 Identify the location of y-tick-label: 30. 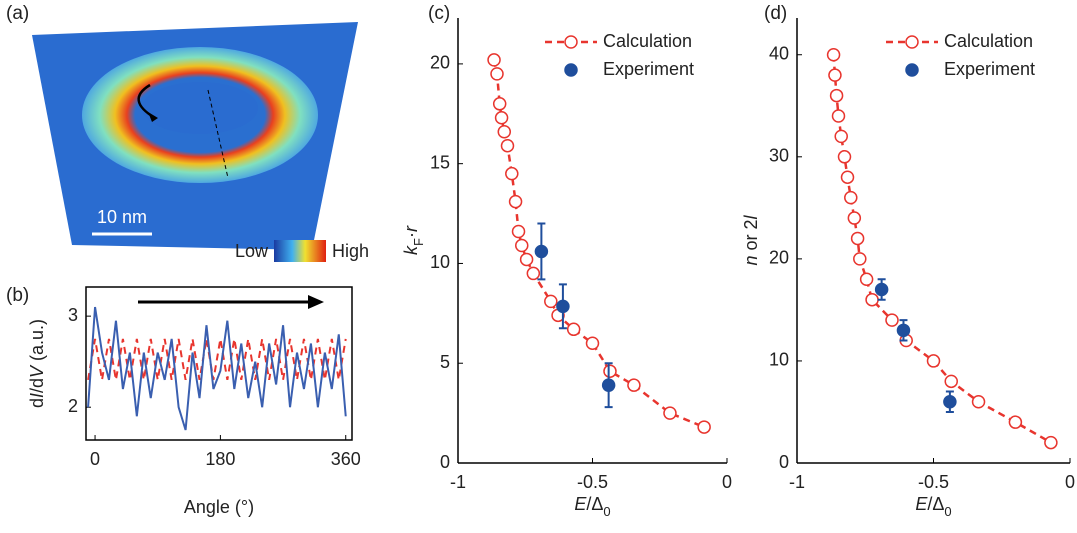
(779, 156).